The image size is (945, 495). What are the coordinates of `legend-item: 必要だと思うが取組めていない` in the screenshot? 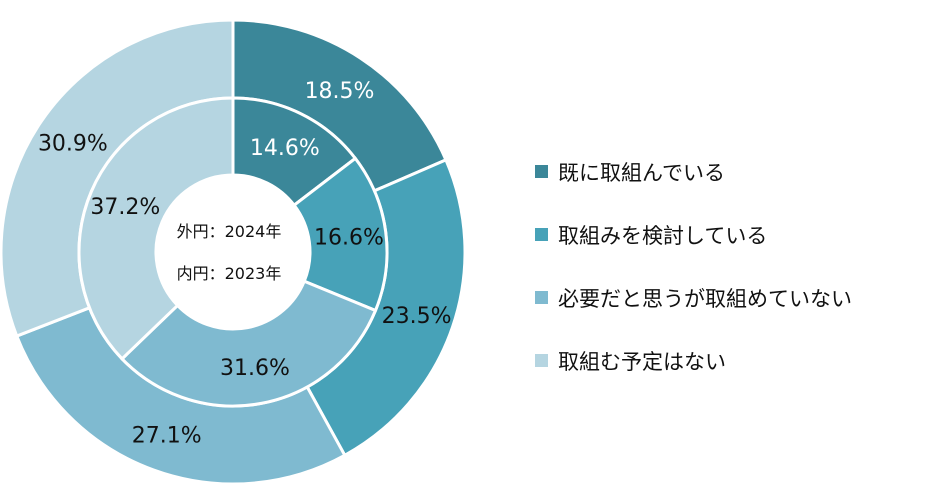 It's located at (693, 297).